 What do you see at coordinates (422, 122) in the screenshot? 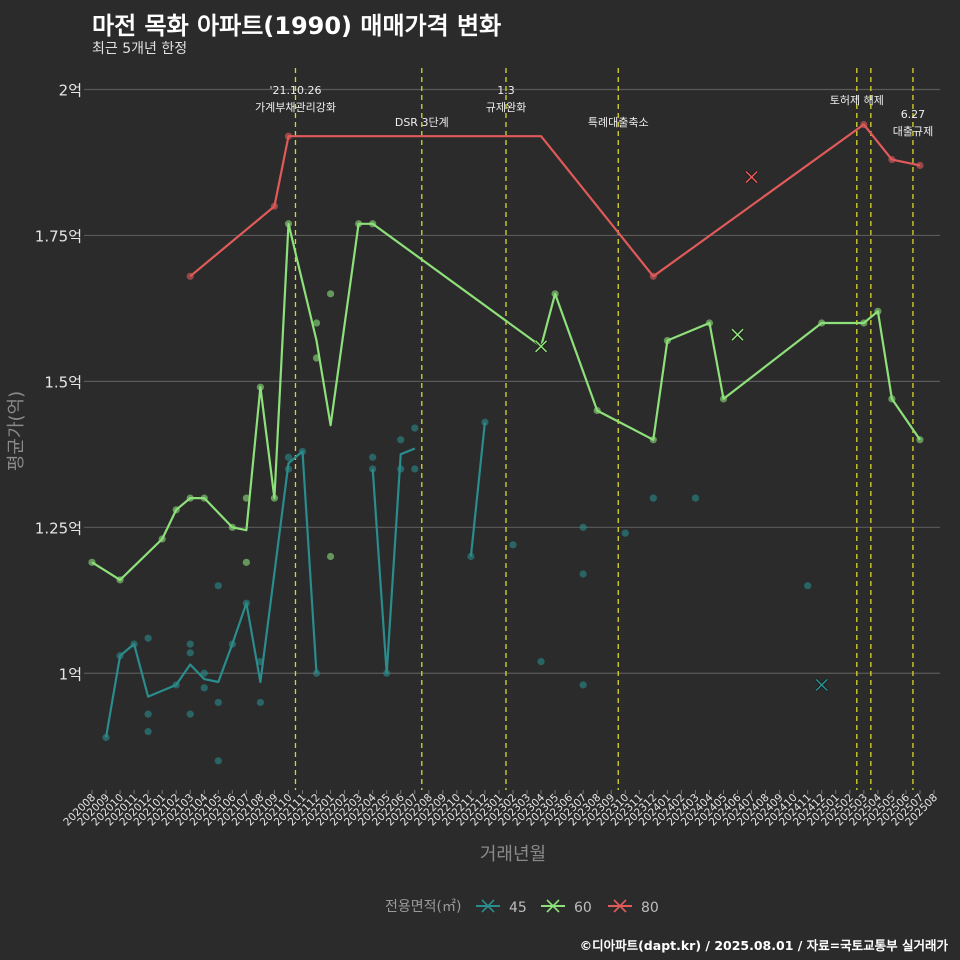
I see `event-label: DSR 3단계` at bounding box center [422, 122].